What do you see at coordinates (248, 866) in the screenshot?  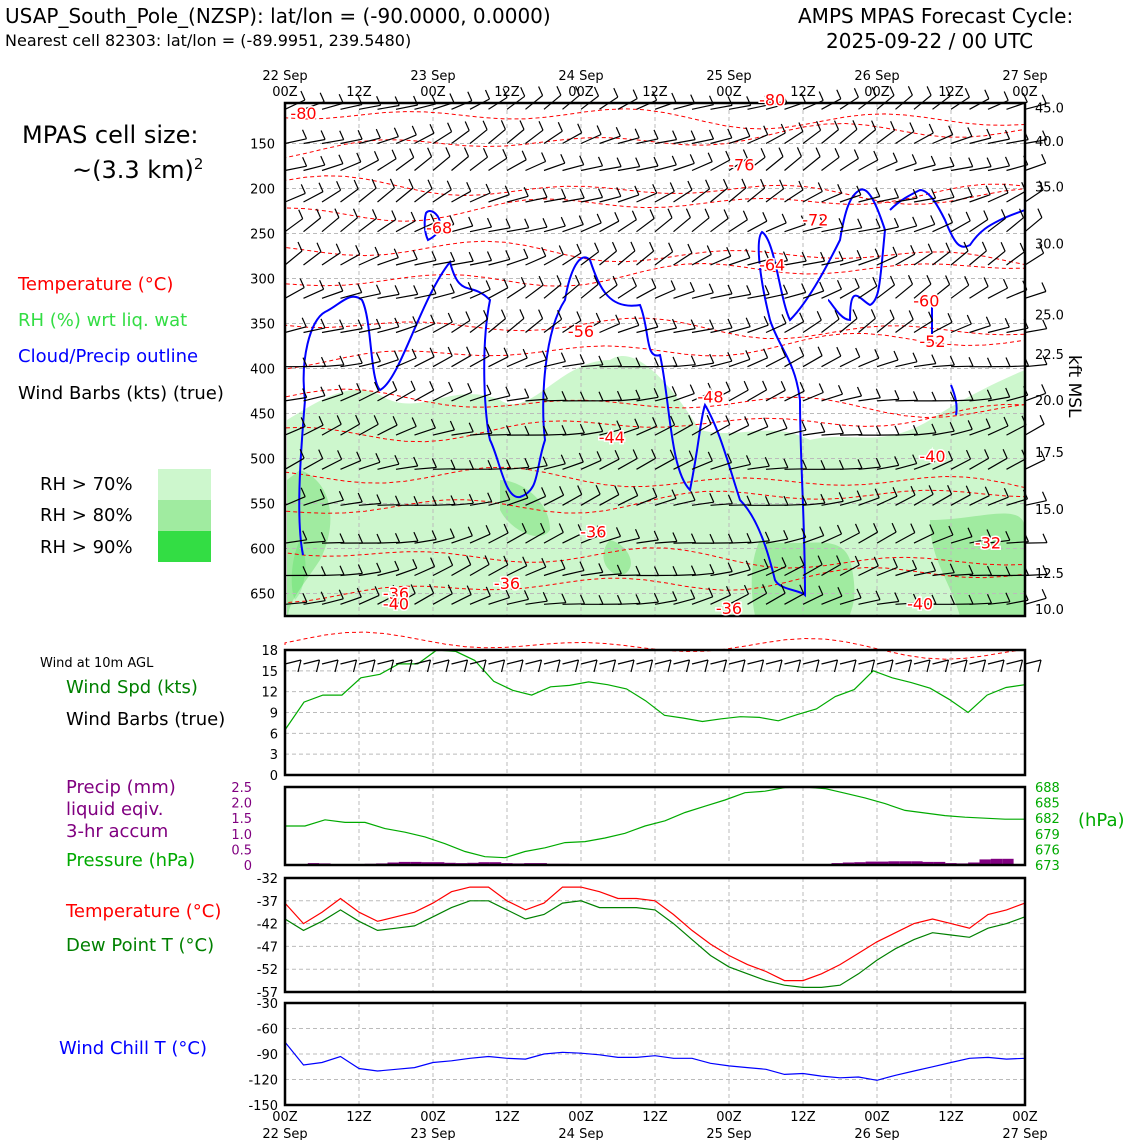 I see `precip-tick-label: 0` at bounding box center [248, 866].